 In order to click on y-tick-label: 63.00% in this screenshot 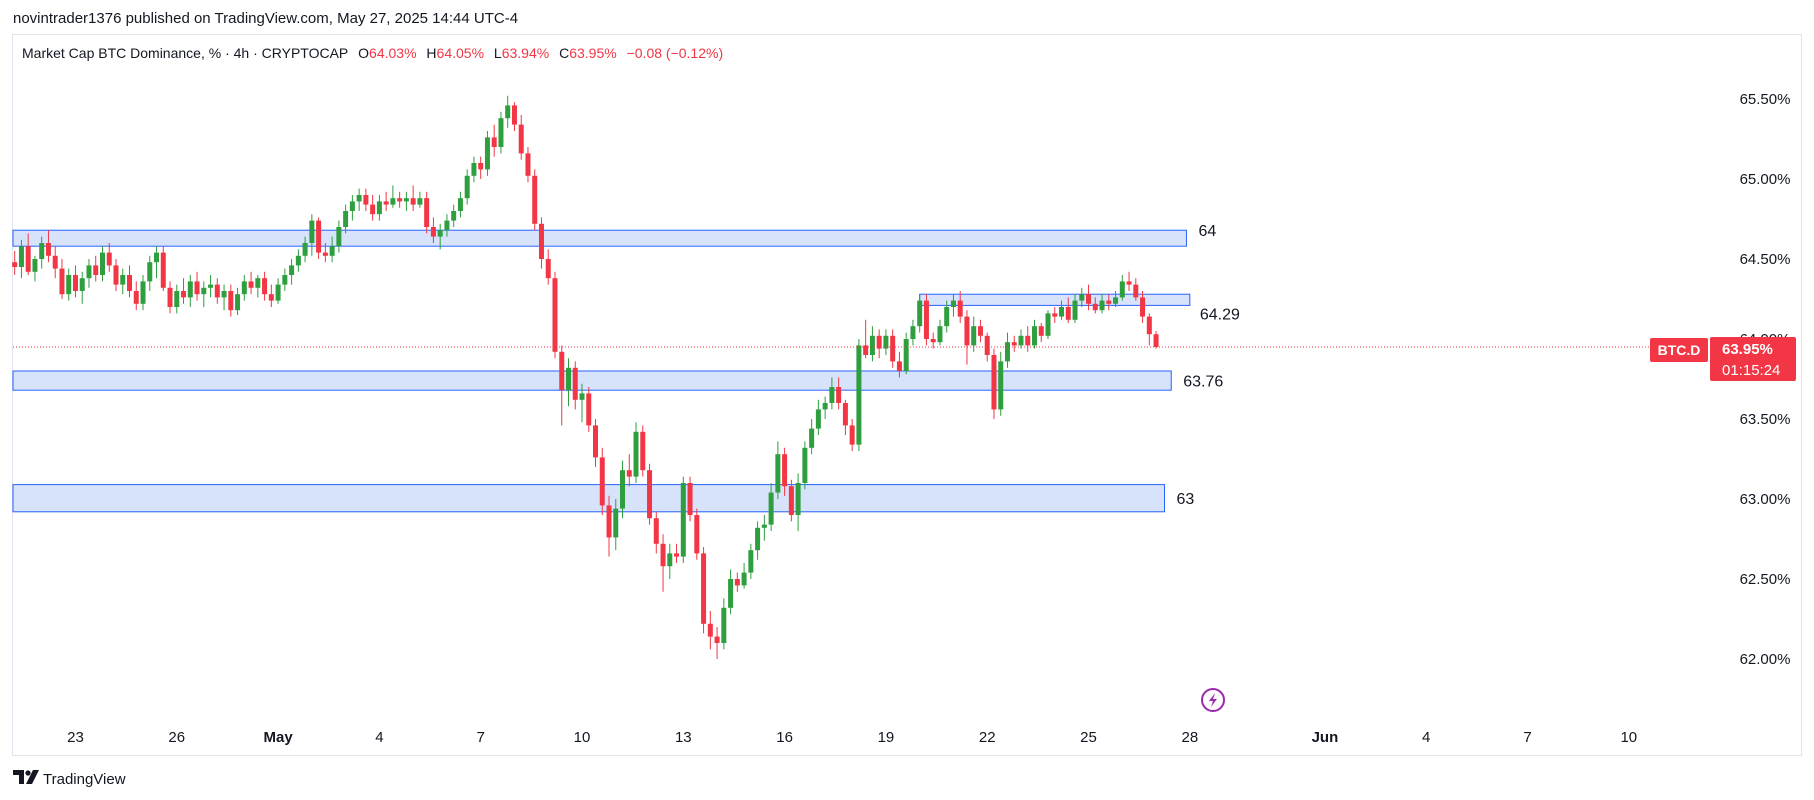, I will do `click(1765, 499)`.